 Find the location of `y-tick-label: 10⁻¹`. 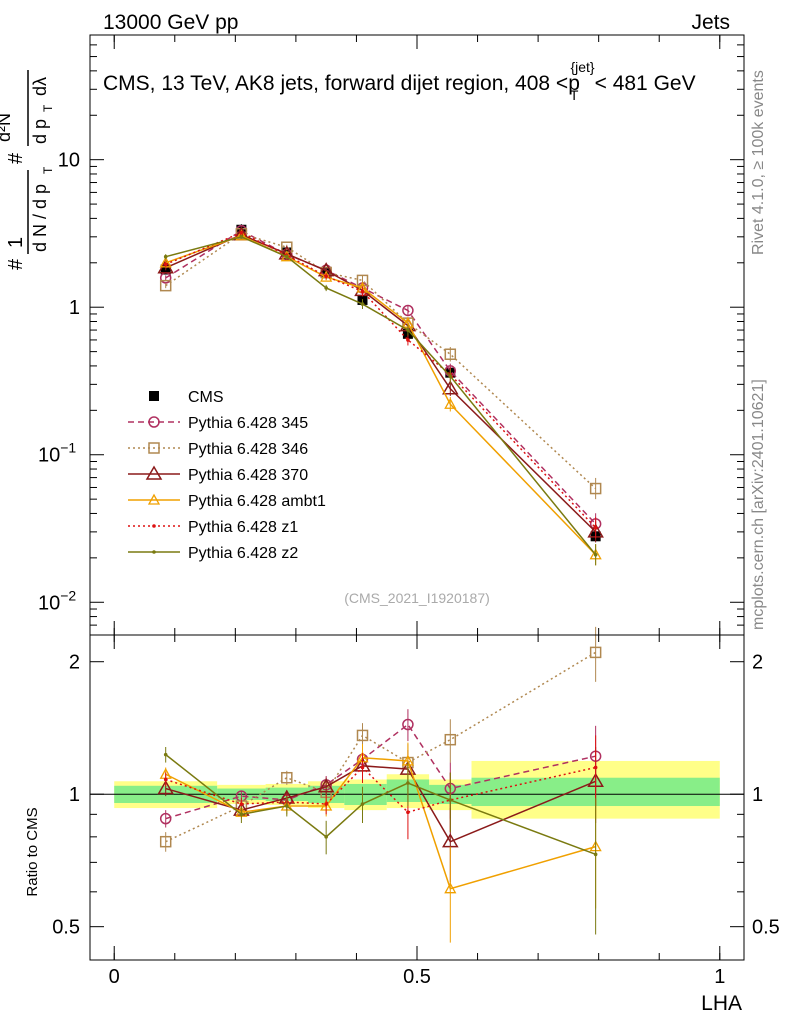

y-tick-label: 10⁻¹ is located at coordinates (57, 453).